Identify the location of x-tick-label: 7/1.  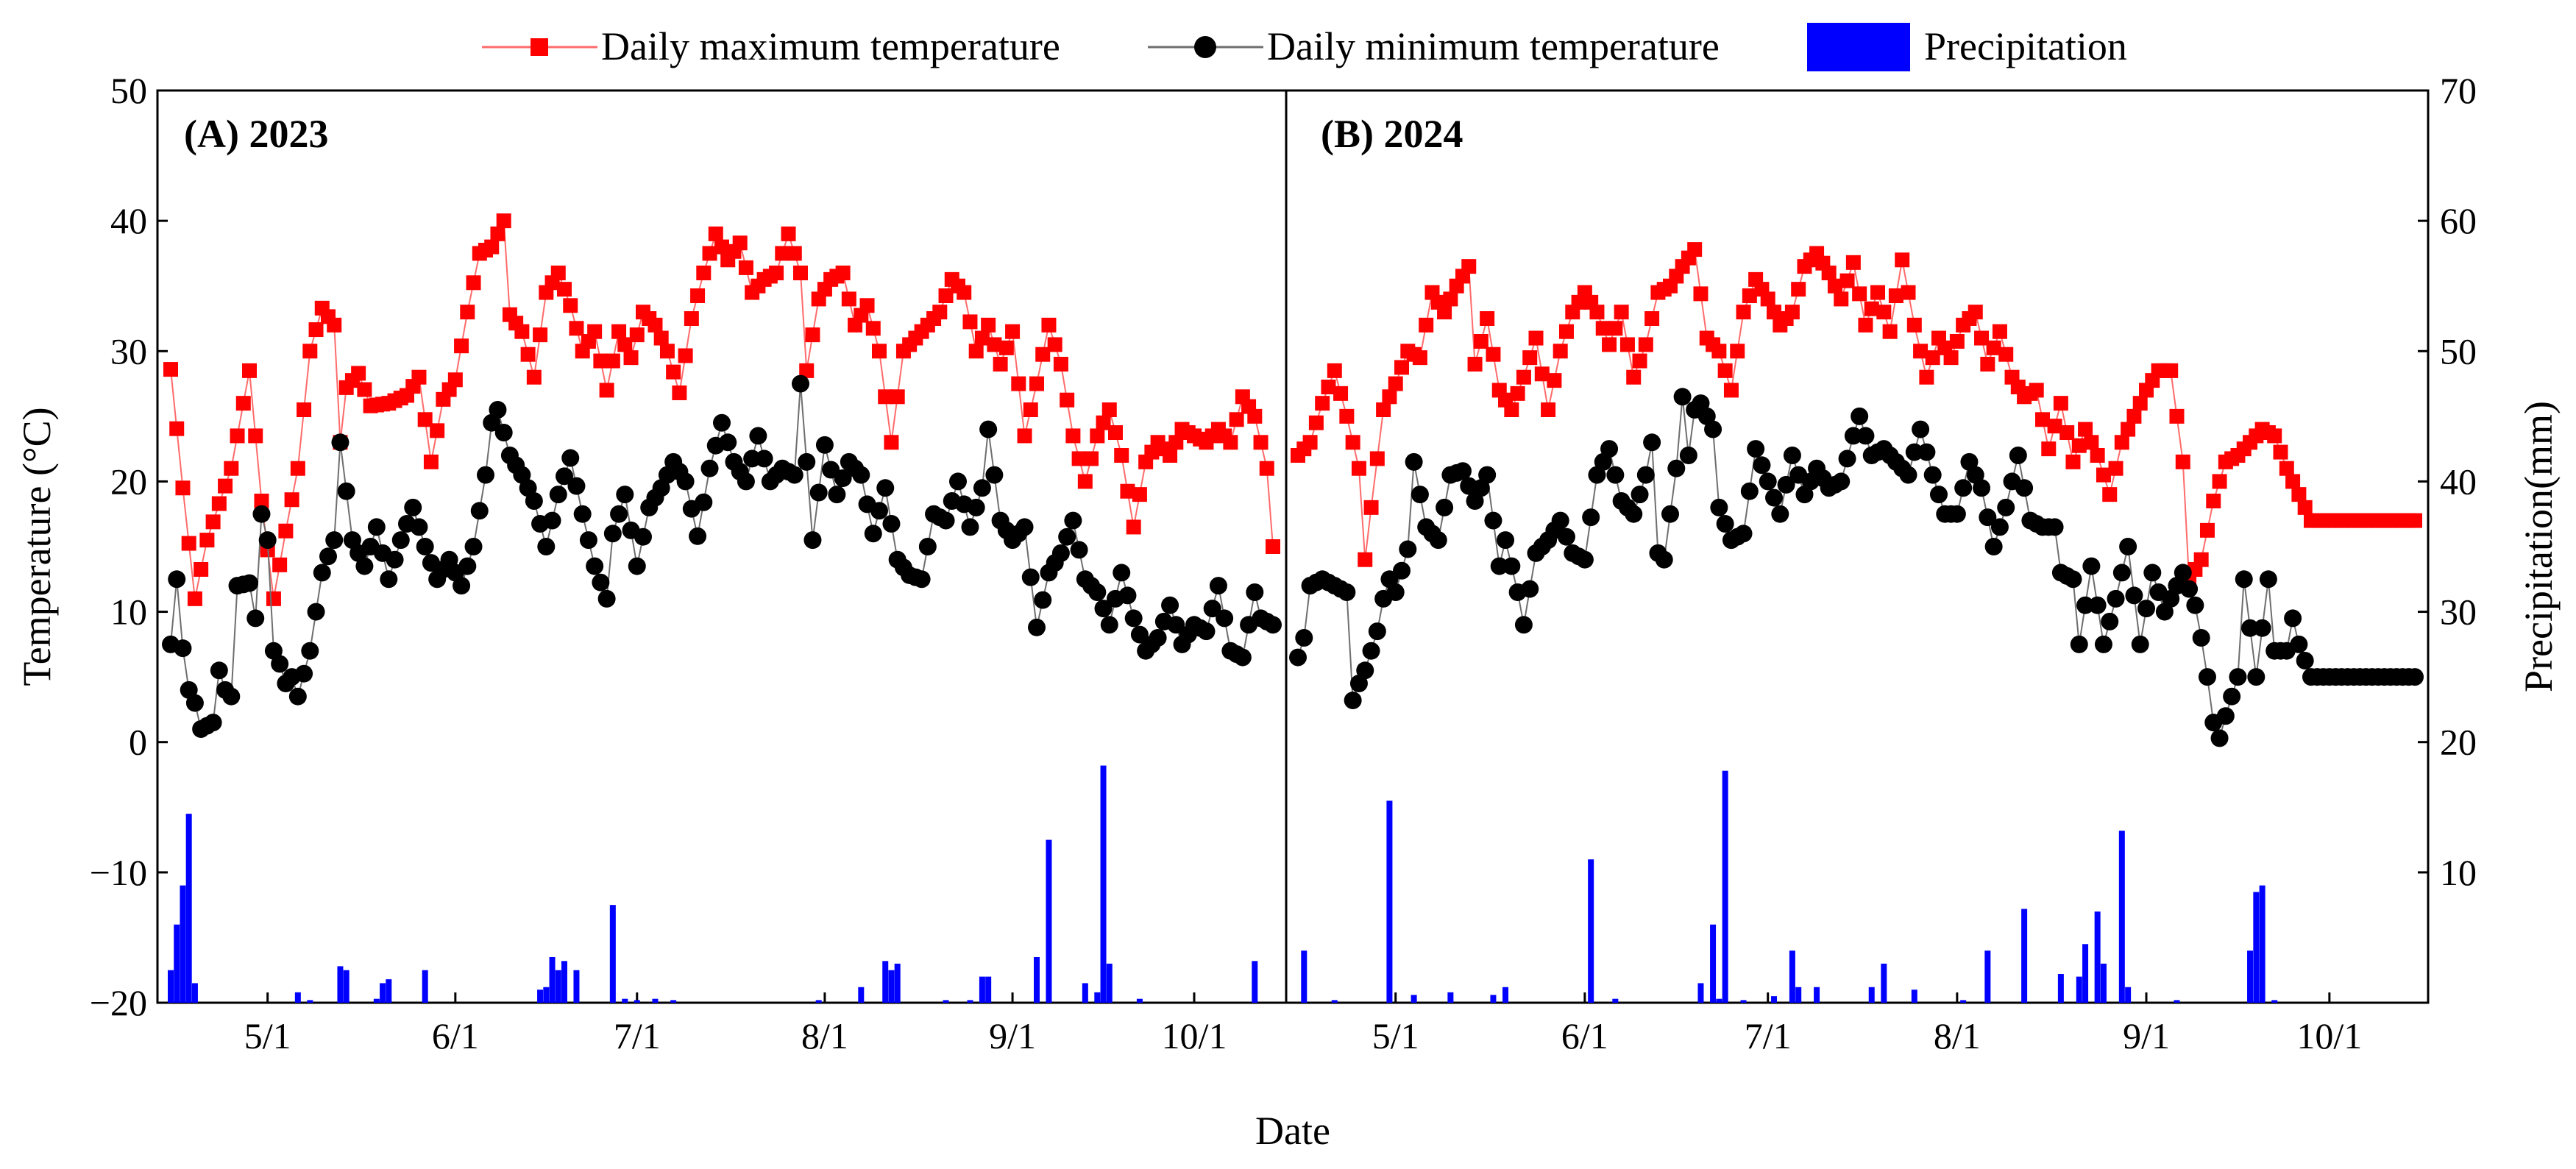
(1768, 1035).